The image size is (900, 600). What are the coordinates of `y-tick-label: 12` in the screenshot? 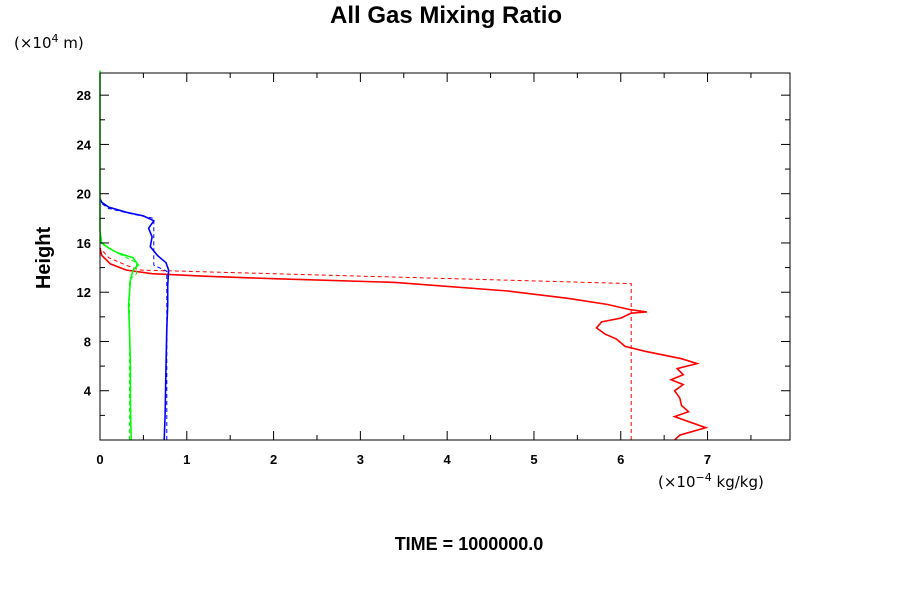 It's located at (84, 292).